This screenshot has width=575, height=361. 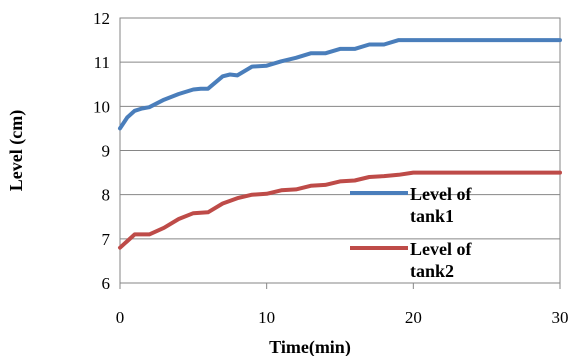 What do you see at coordinates (16, 150) in the screenshot?
I see `y-axis-title: Level (cm)` at bounding box center [16, 150].